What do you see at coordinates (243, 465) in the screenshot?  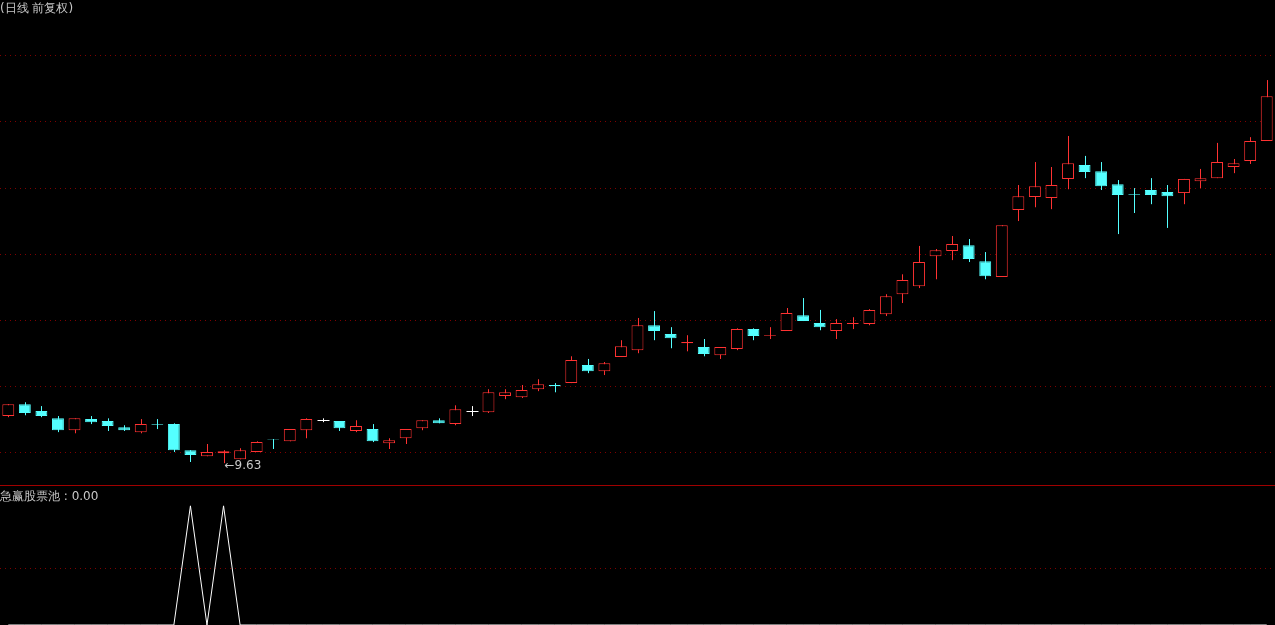 I see `annotation: ←9.63` at bounding box center [243, 465].